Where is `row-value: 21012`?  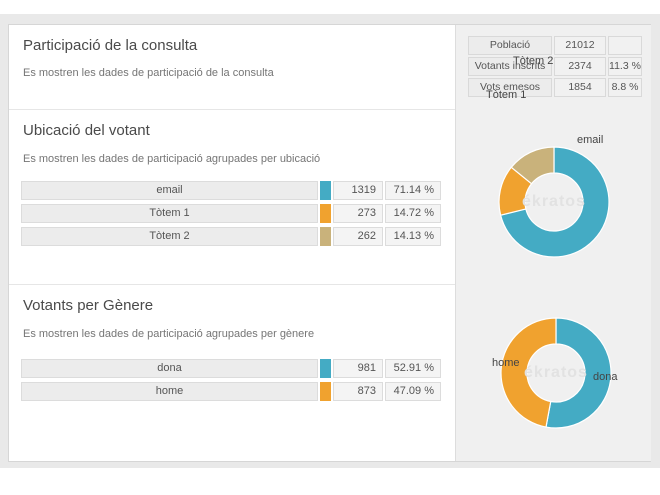
row-value: 21012 is located at coordinates (580, 45).